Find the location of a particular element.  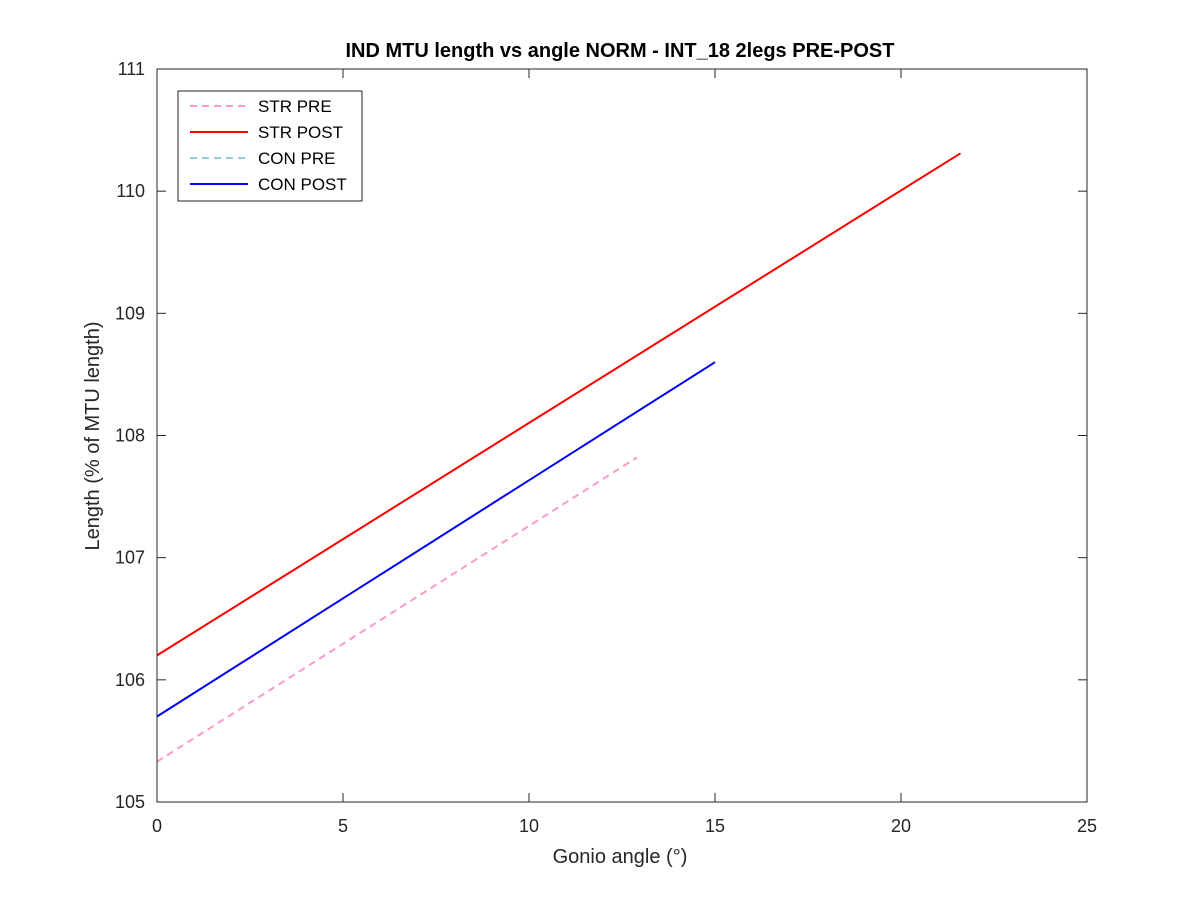

legend-label: STR POST is located at coordinates (300, 132).